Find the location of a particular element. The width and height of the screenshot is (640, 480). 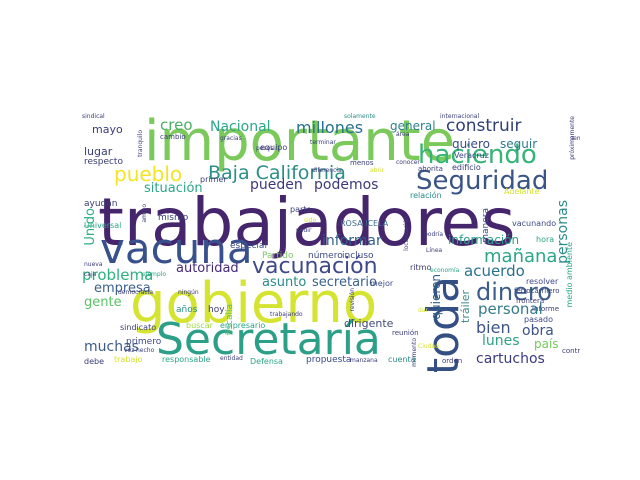

word-nacional: Nacional is located at coordinates (240, 127).